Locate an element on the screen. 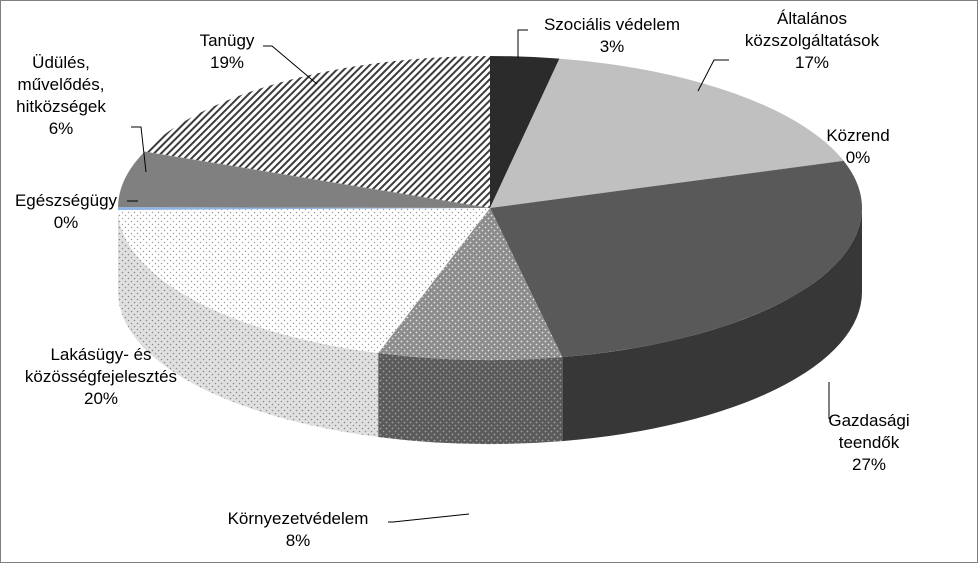 This screenshot has height=563, width=978. data-label-lakásügy-és-közösségfejelesztés: Lakásügy- és közösségfejelesztés 20% is located at coordinates (101, 376).